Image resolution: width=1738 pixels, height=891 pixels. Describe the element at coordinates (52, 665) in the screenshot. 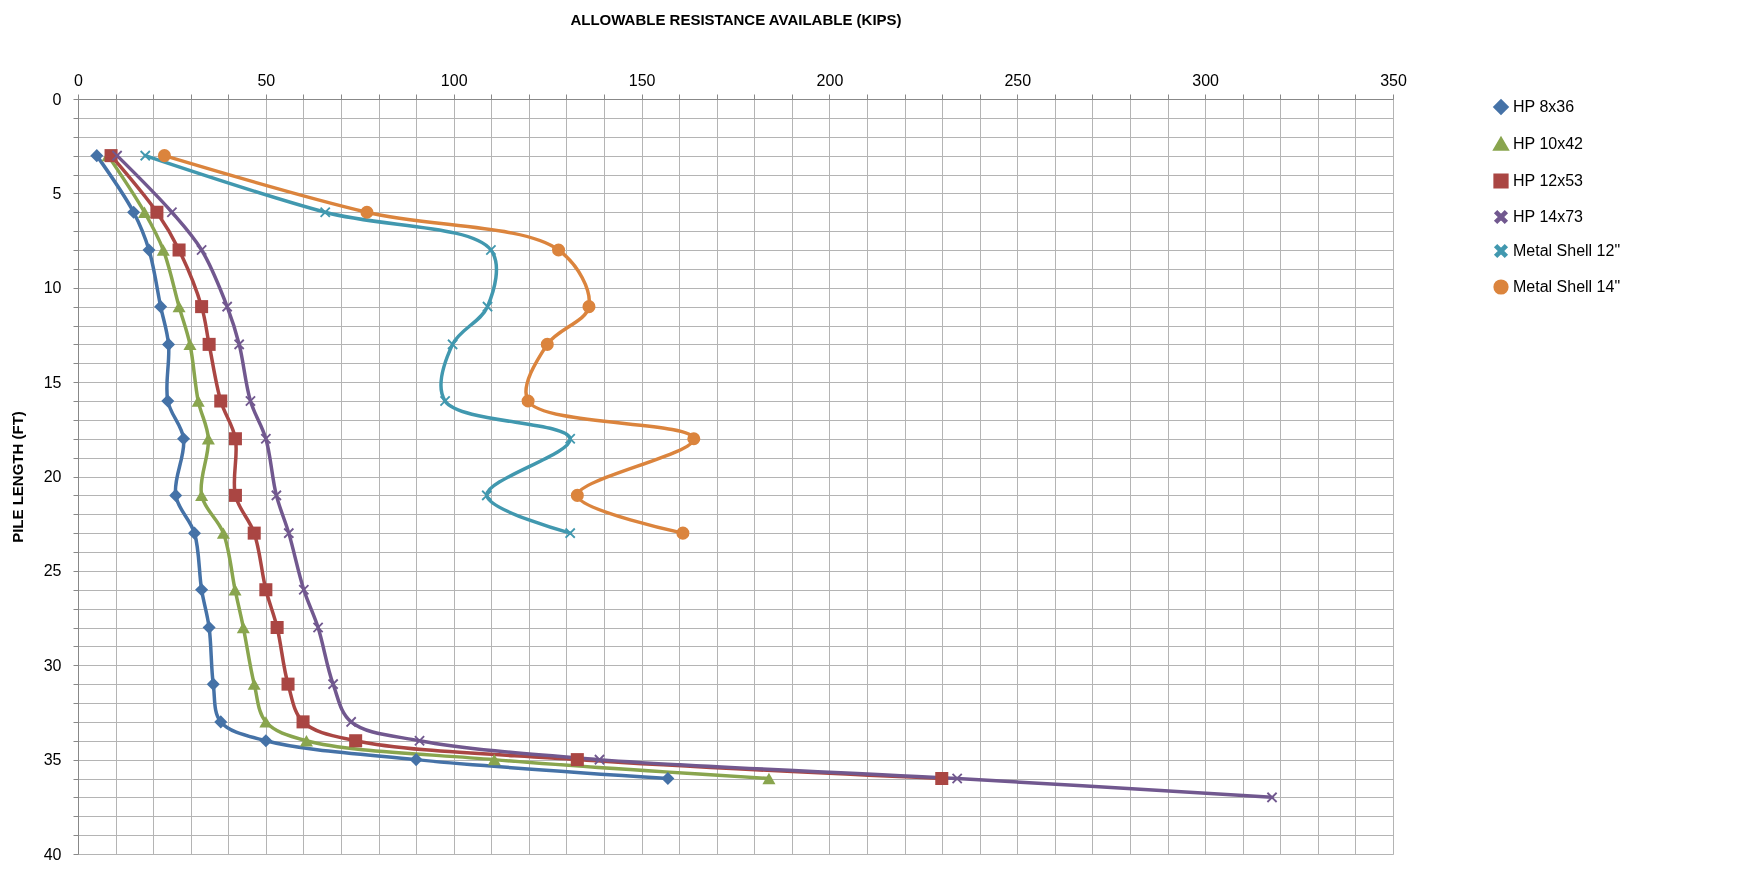

I see `y-tick-label: 30` at that location.